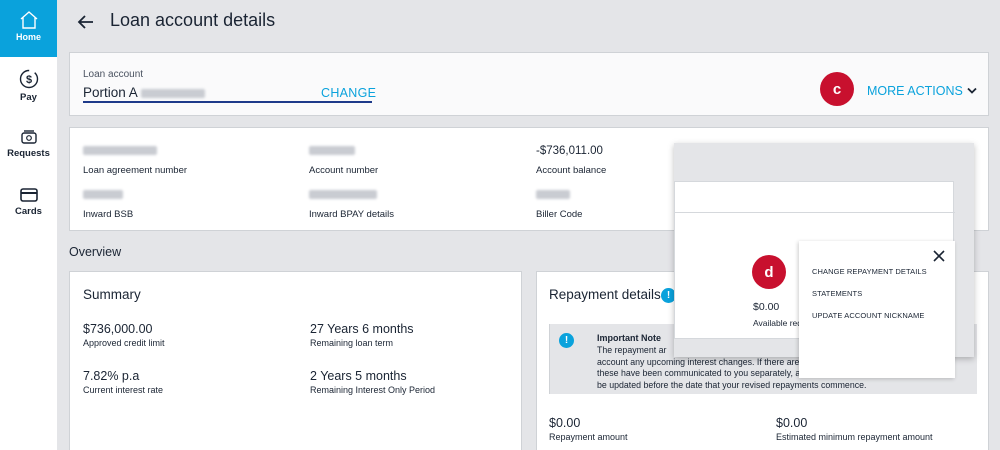  Describe the element at coordinates (566, 340) in the screenshot. I see `note-info-icon: !` at that location.